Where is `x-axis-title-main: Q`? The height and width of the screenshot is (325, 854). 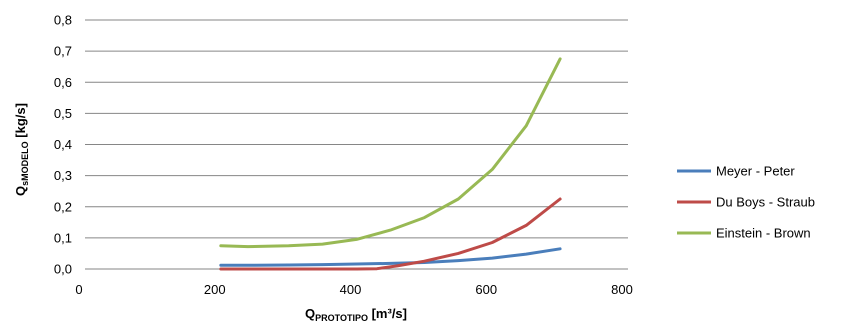 x-axis-title-main: Q is located at coordinates (310, 313).